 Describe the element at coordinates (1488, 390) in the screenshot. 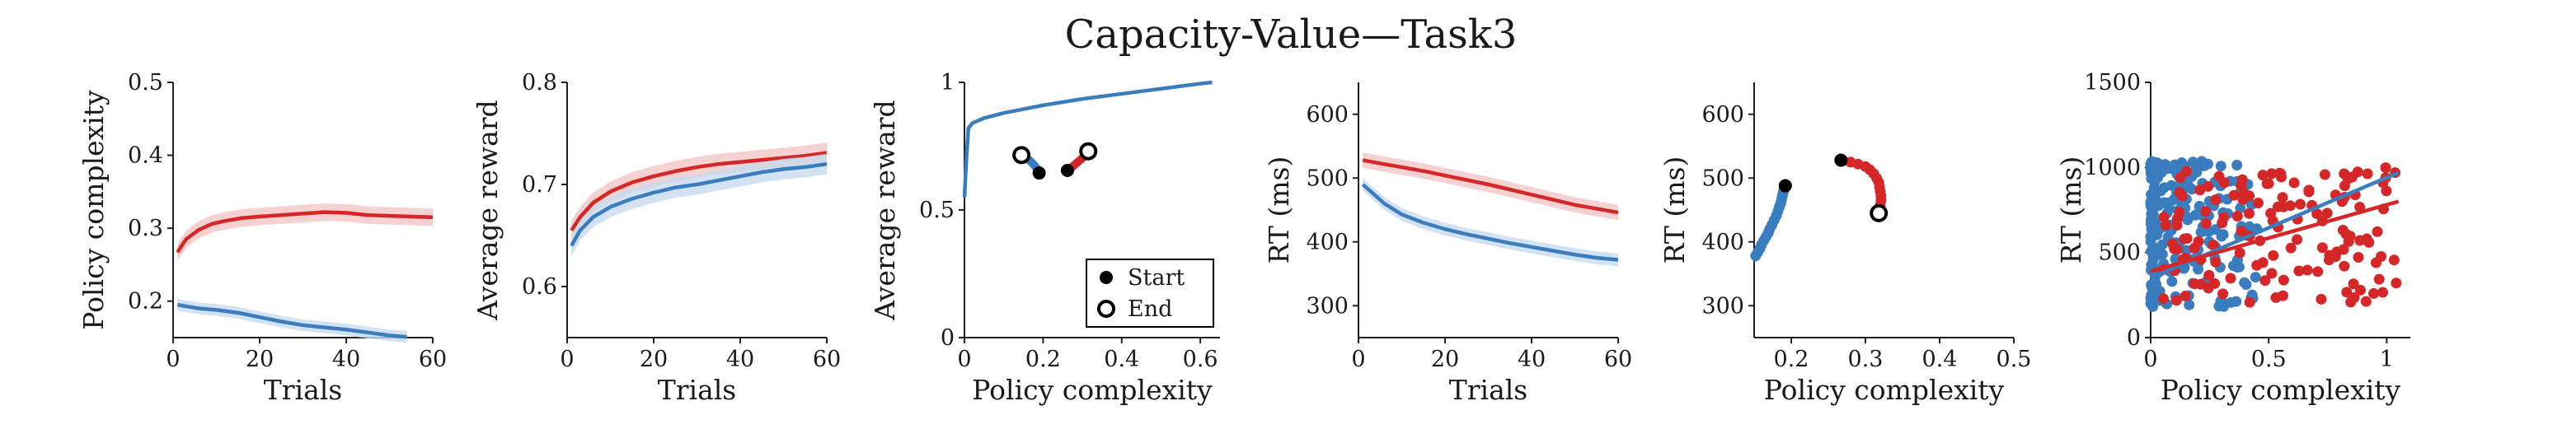

I see `x-axis-label: Trials` at that location.